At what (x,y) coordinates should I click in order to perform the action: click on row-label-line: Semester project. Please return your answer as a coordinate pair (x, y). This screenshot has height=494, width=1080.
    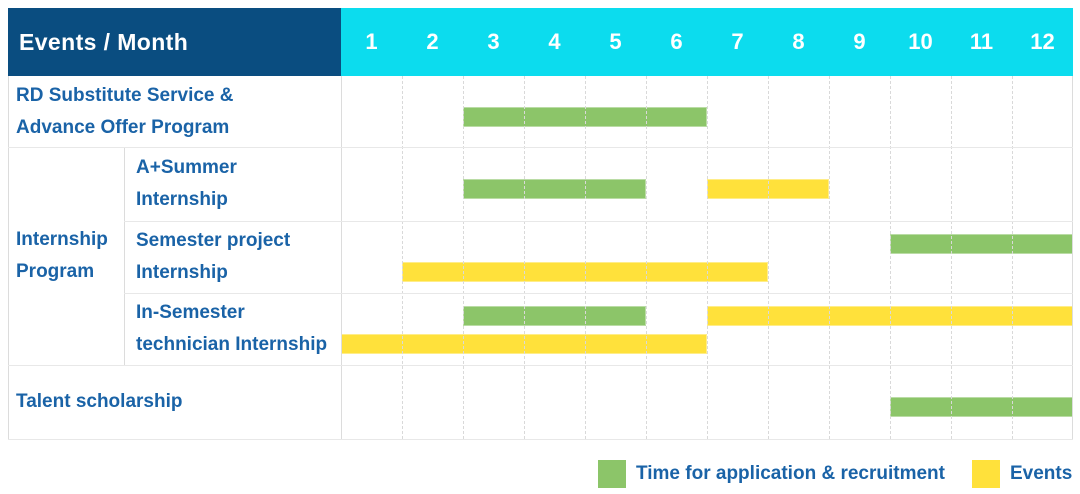
    Looking at the image, I should click on (213, 240).